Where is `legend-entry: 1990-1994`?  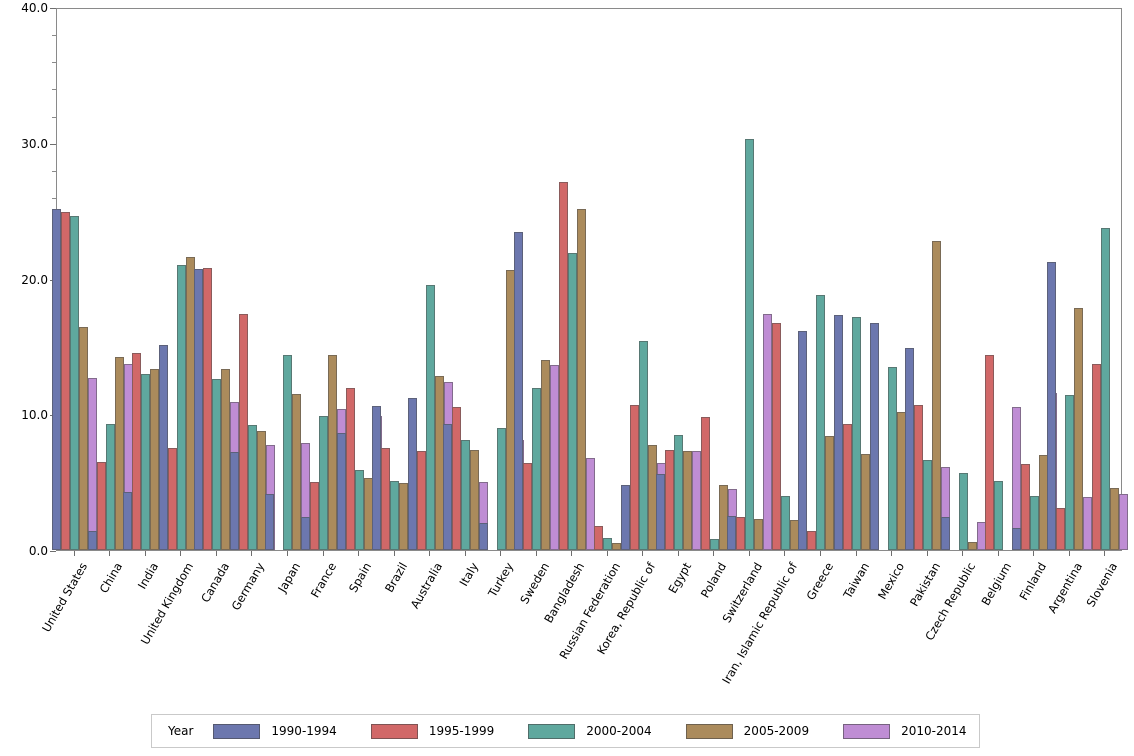
legend-entry: 1990-1994 is located at coordinates (275, 731).